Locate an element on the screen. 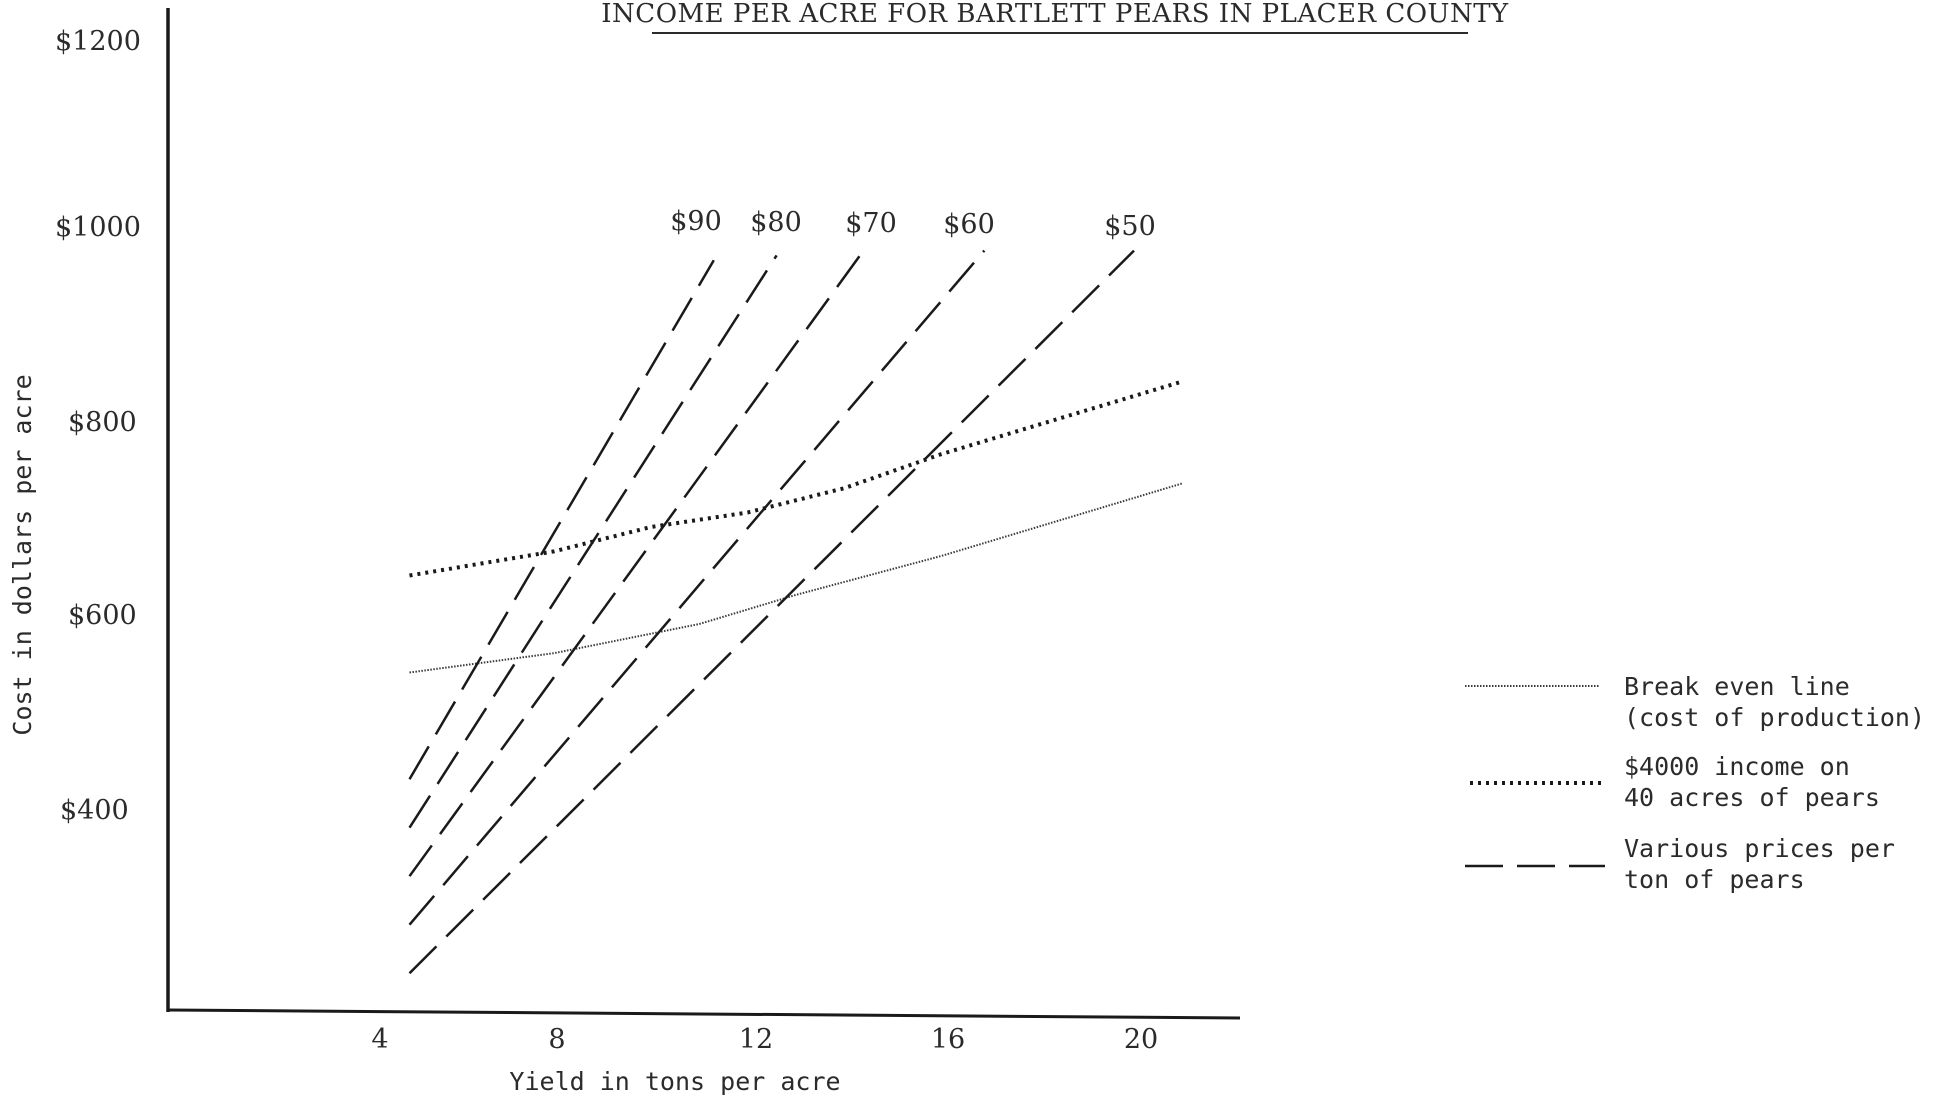 The height and width of the screenshot is (1096, 1939). y-tick-label: $600 is located at coordinates (102, 615).